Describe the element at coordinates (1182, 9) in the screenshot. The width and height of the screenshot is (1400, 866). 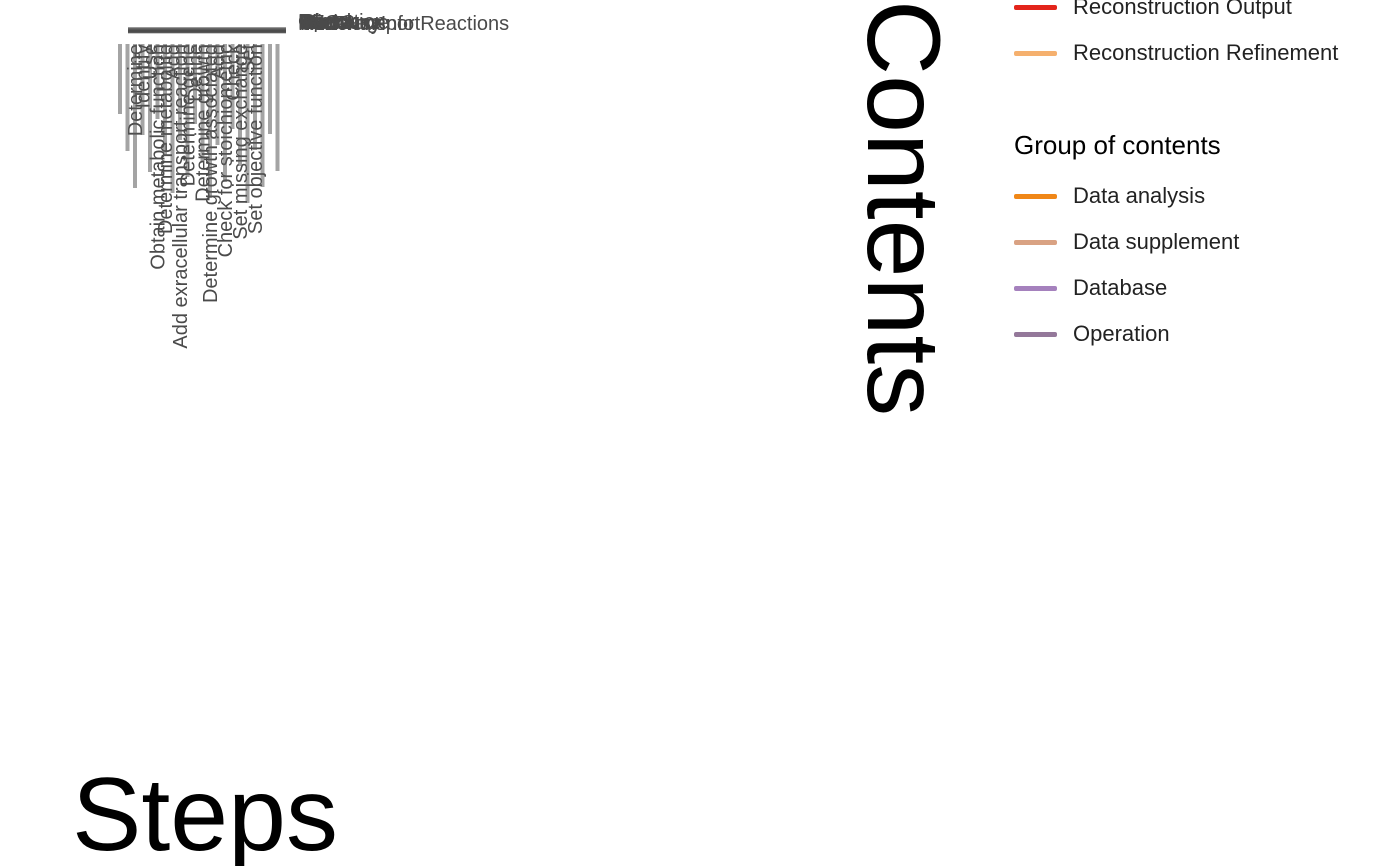
I see `legend-label: Reconstruction Output` at that location.